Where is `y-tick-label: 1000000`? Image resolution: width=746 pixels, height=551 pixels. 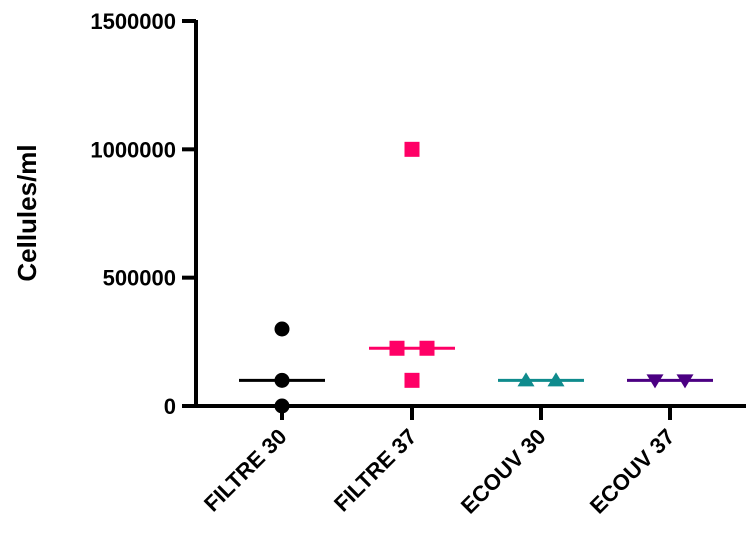
y-tick-label: 1000000 is located at coordinates (133, 149).